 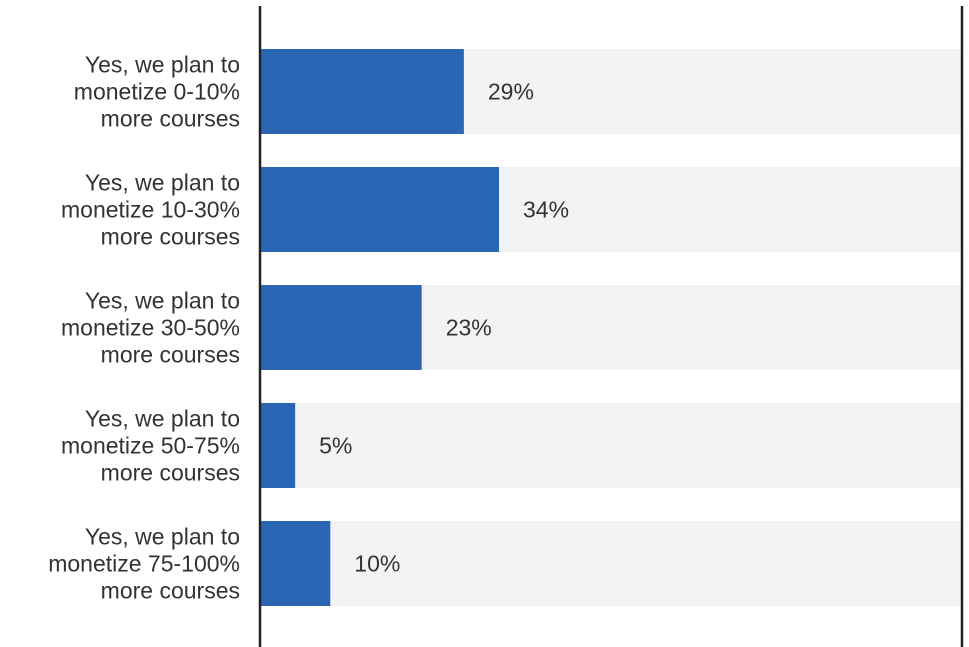 I want to click on data-label: 23%, so click(x=469, y=328).